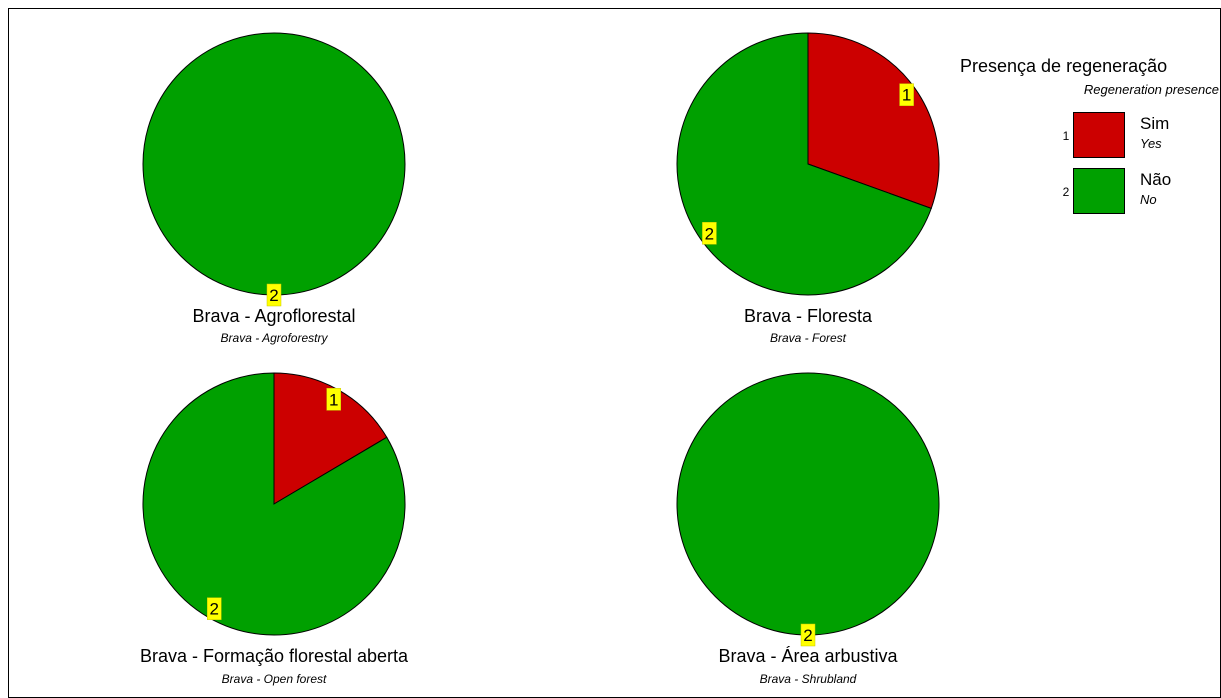 The width and height of the screenshot is (1221, 698). I want to click on pie-title: Brava - Formação florestal aberta, so click(274, 656).